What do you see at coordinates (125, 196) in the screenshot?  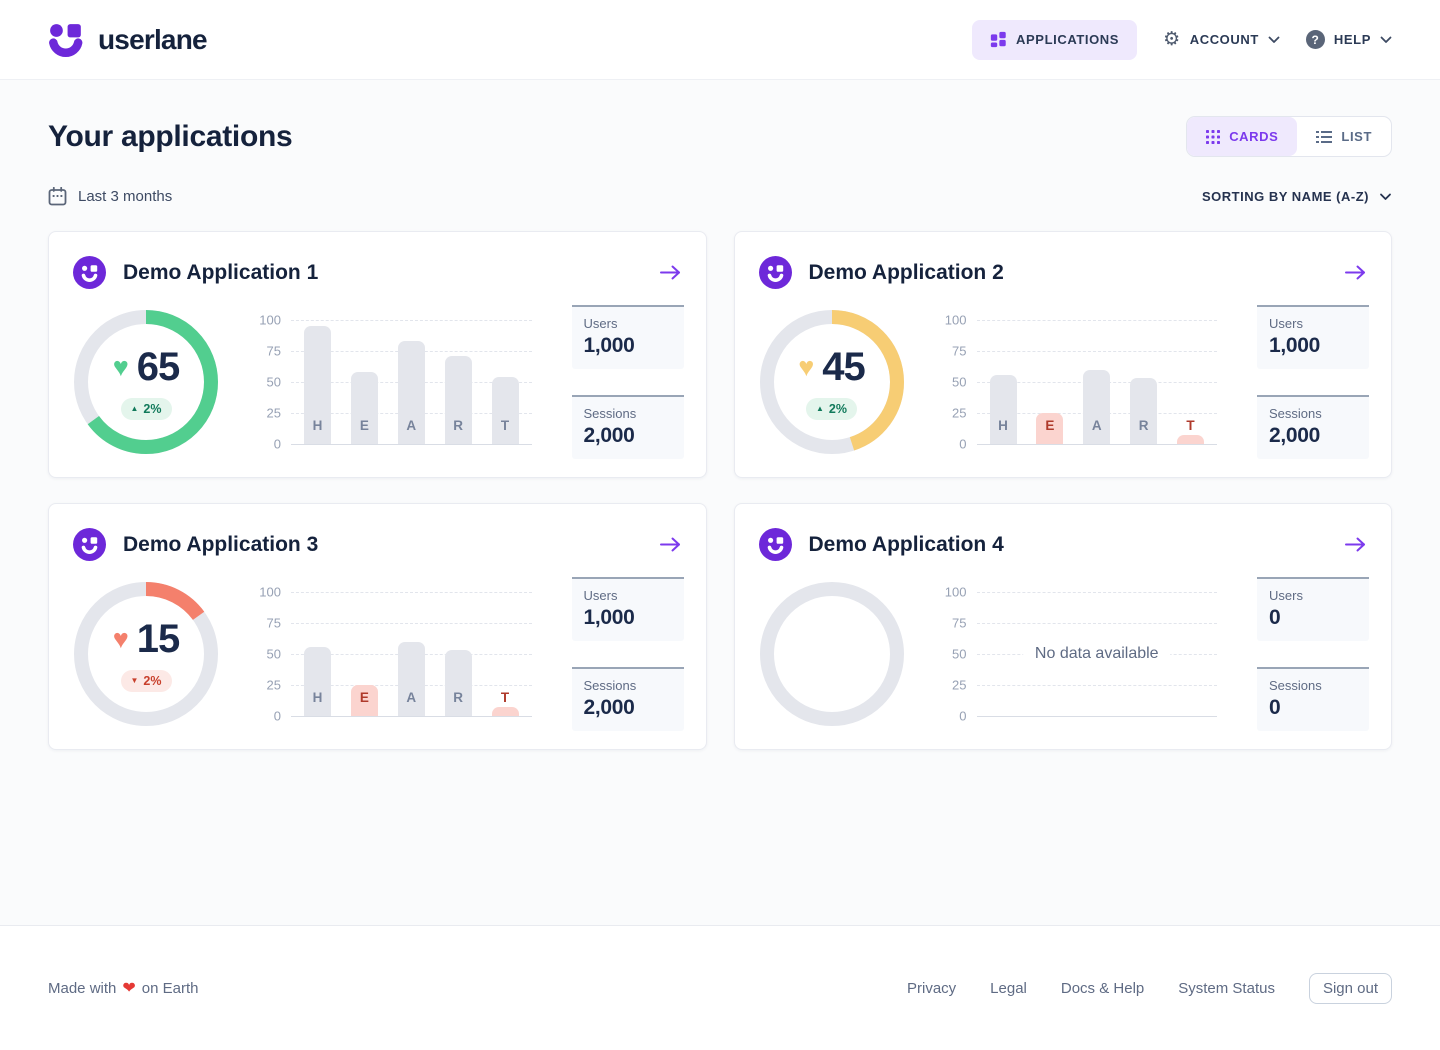 I see `date-range-label: Last 3 months` at bounding box center [125, 196].